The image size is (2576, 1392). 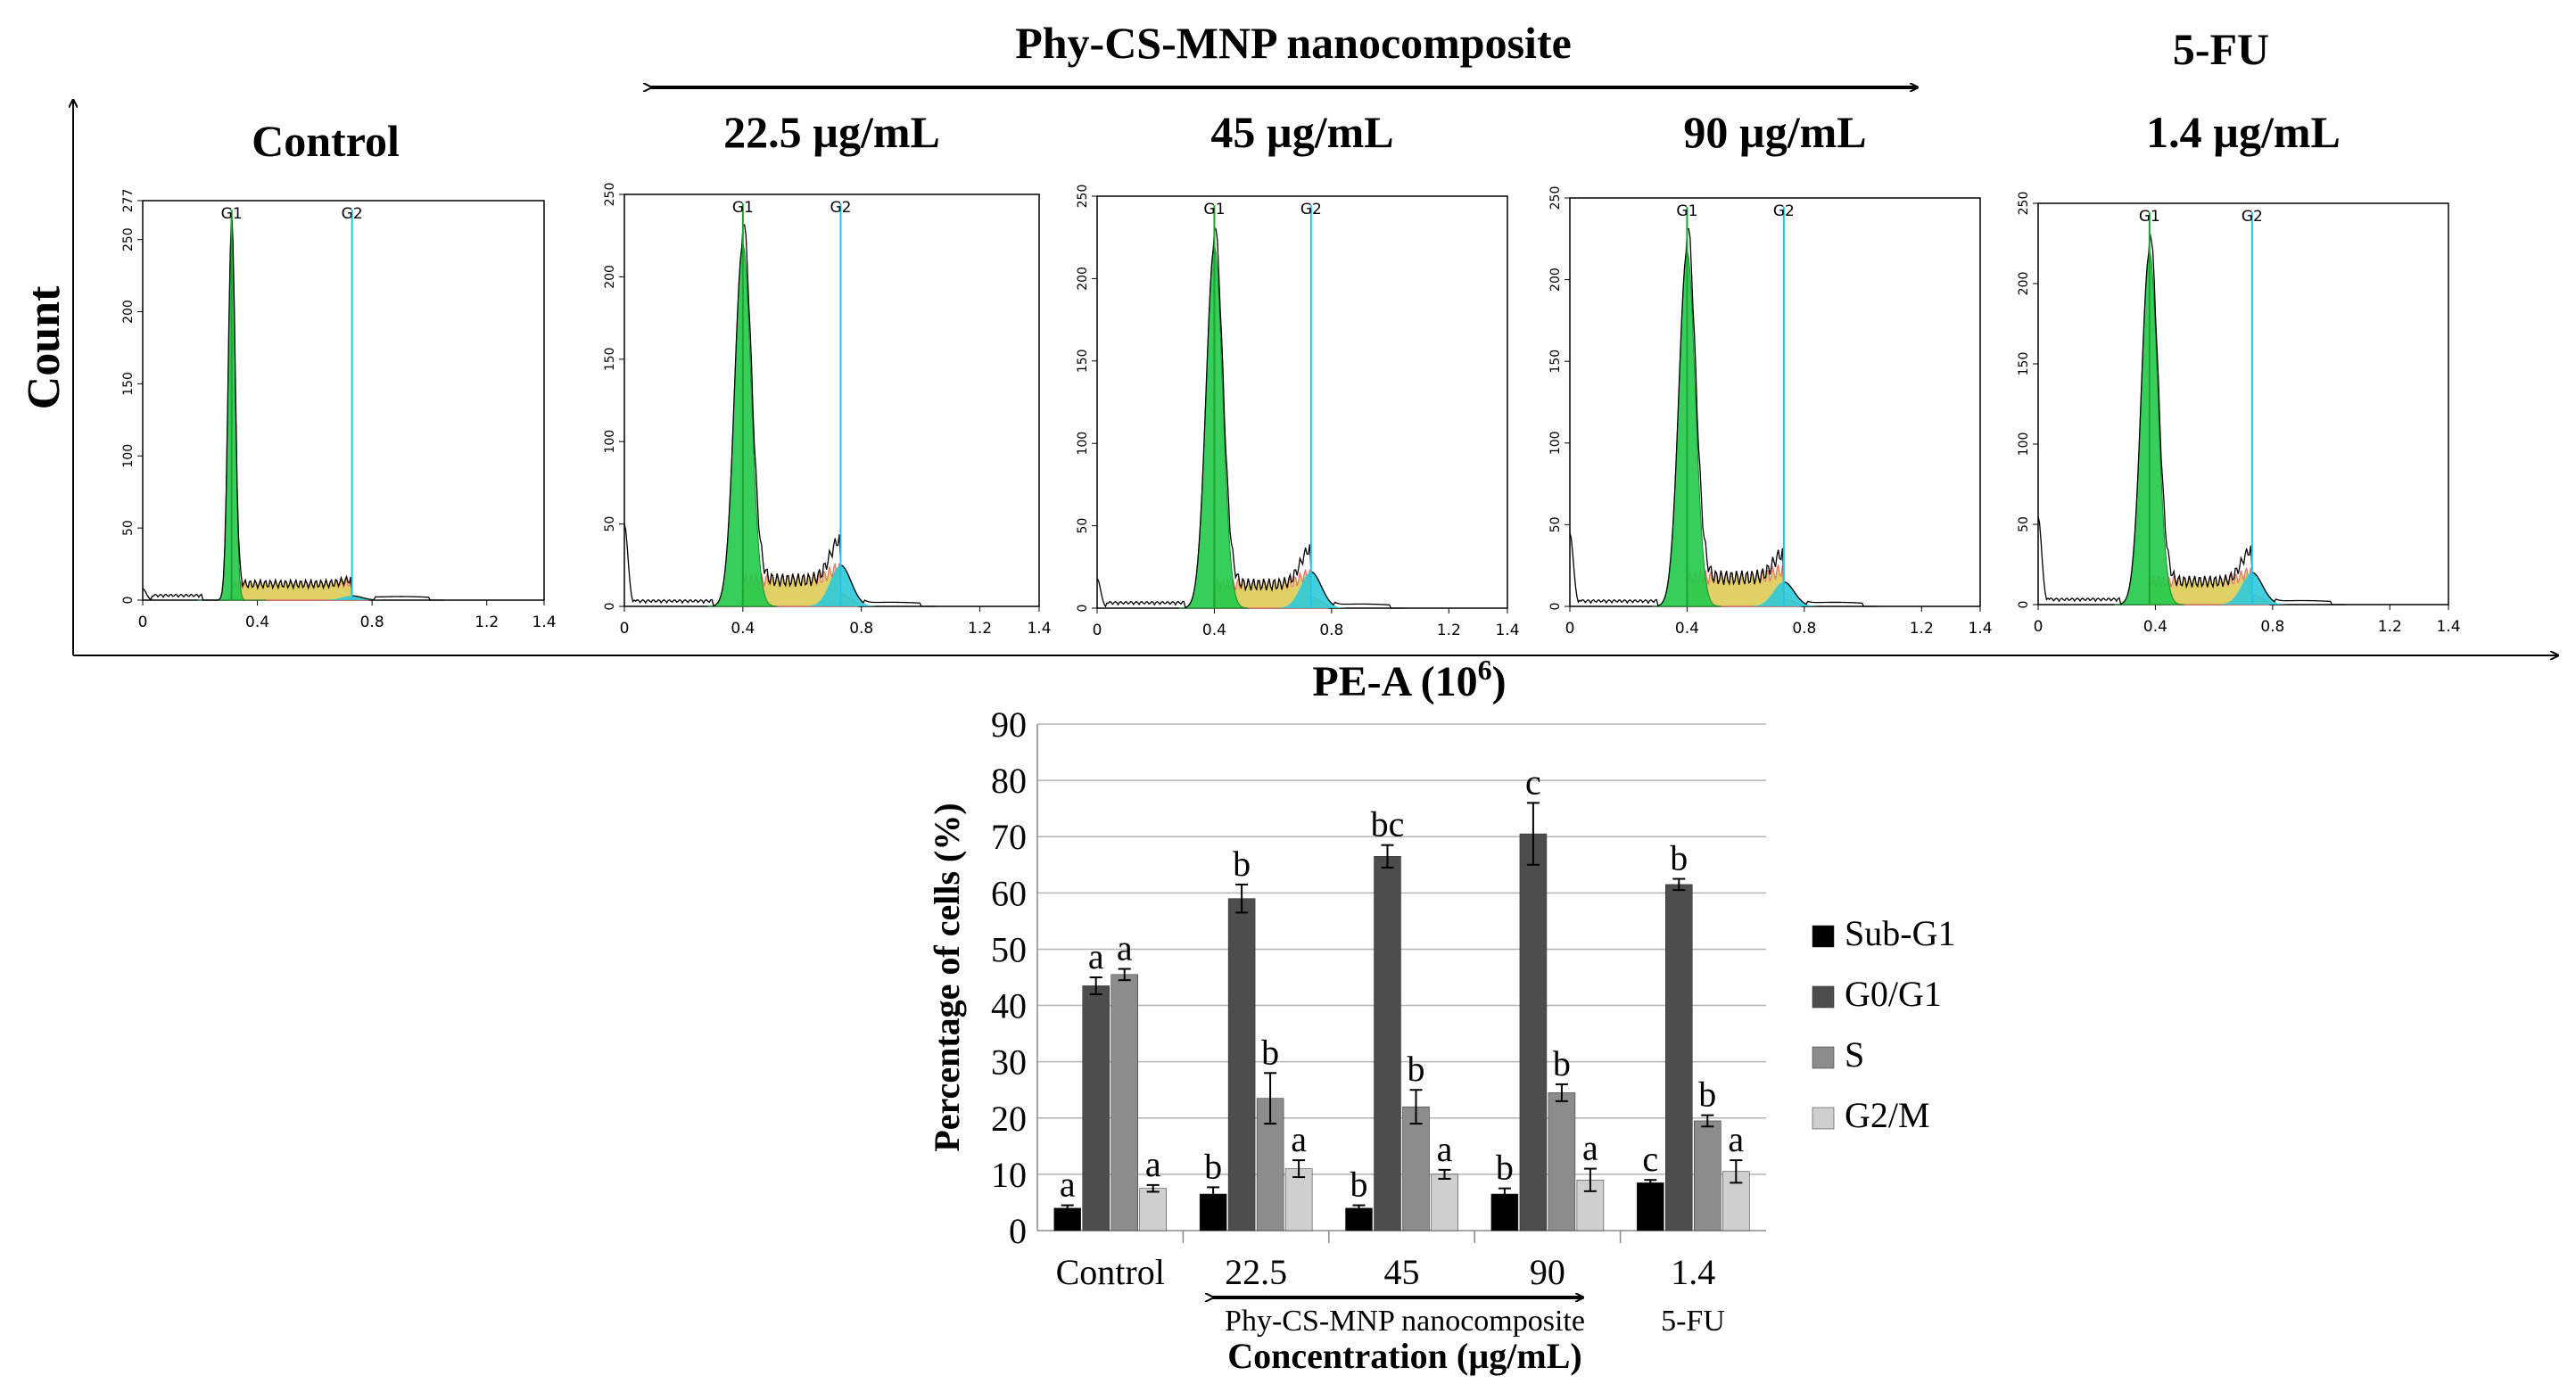 I want to click on y-tick-label: 0, so click(x=1018, y=1231).